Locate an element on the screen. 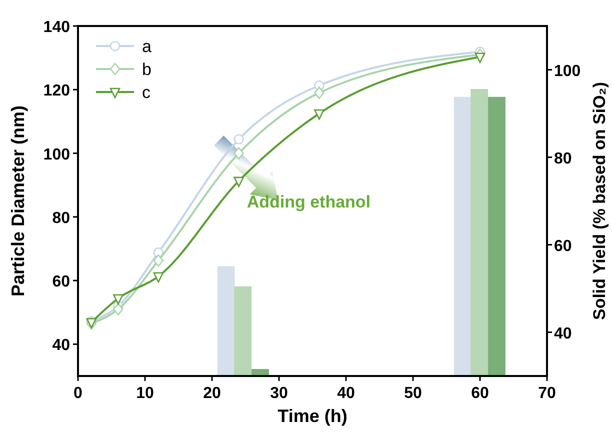 Image resolution: width=613 pixels, height=432 pixels. y-tick-label: 80 is located at coordinates (61, 218).